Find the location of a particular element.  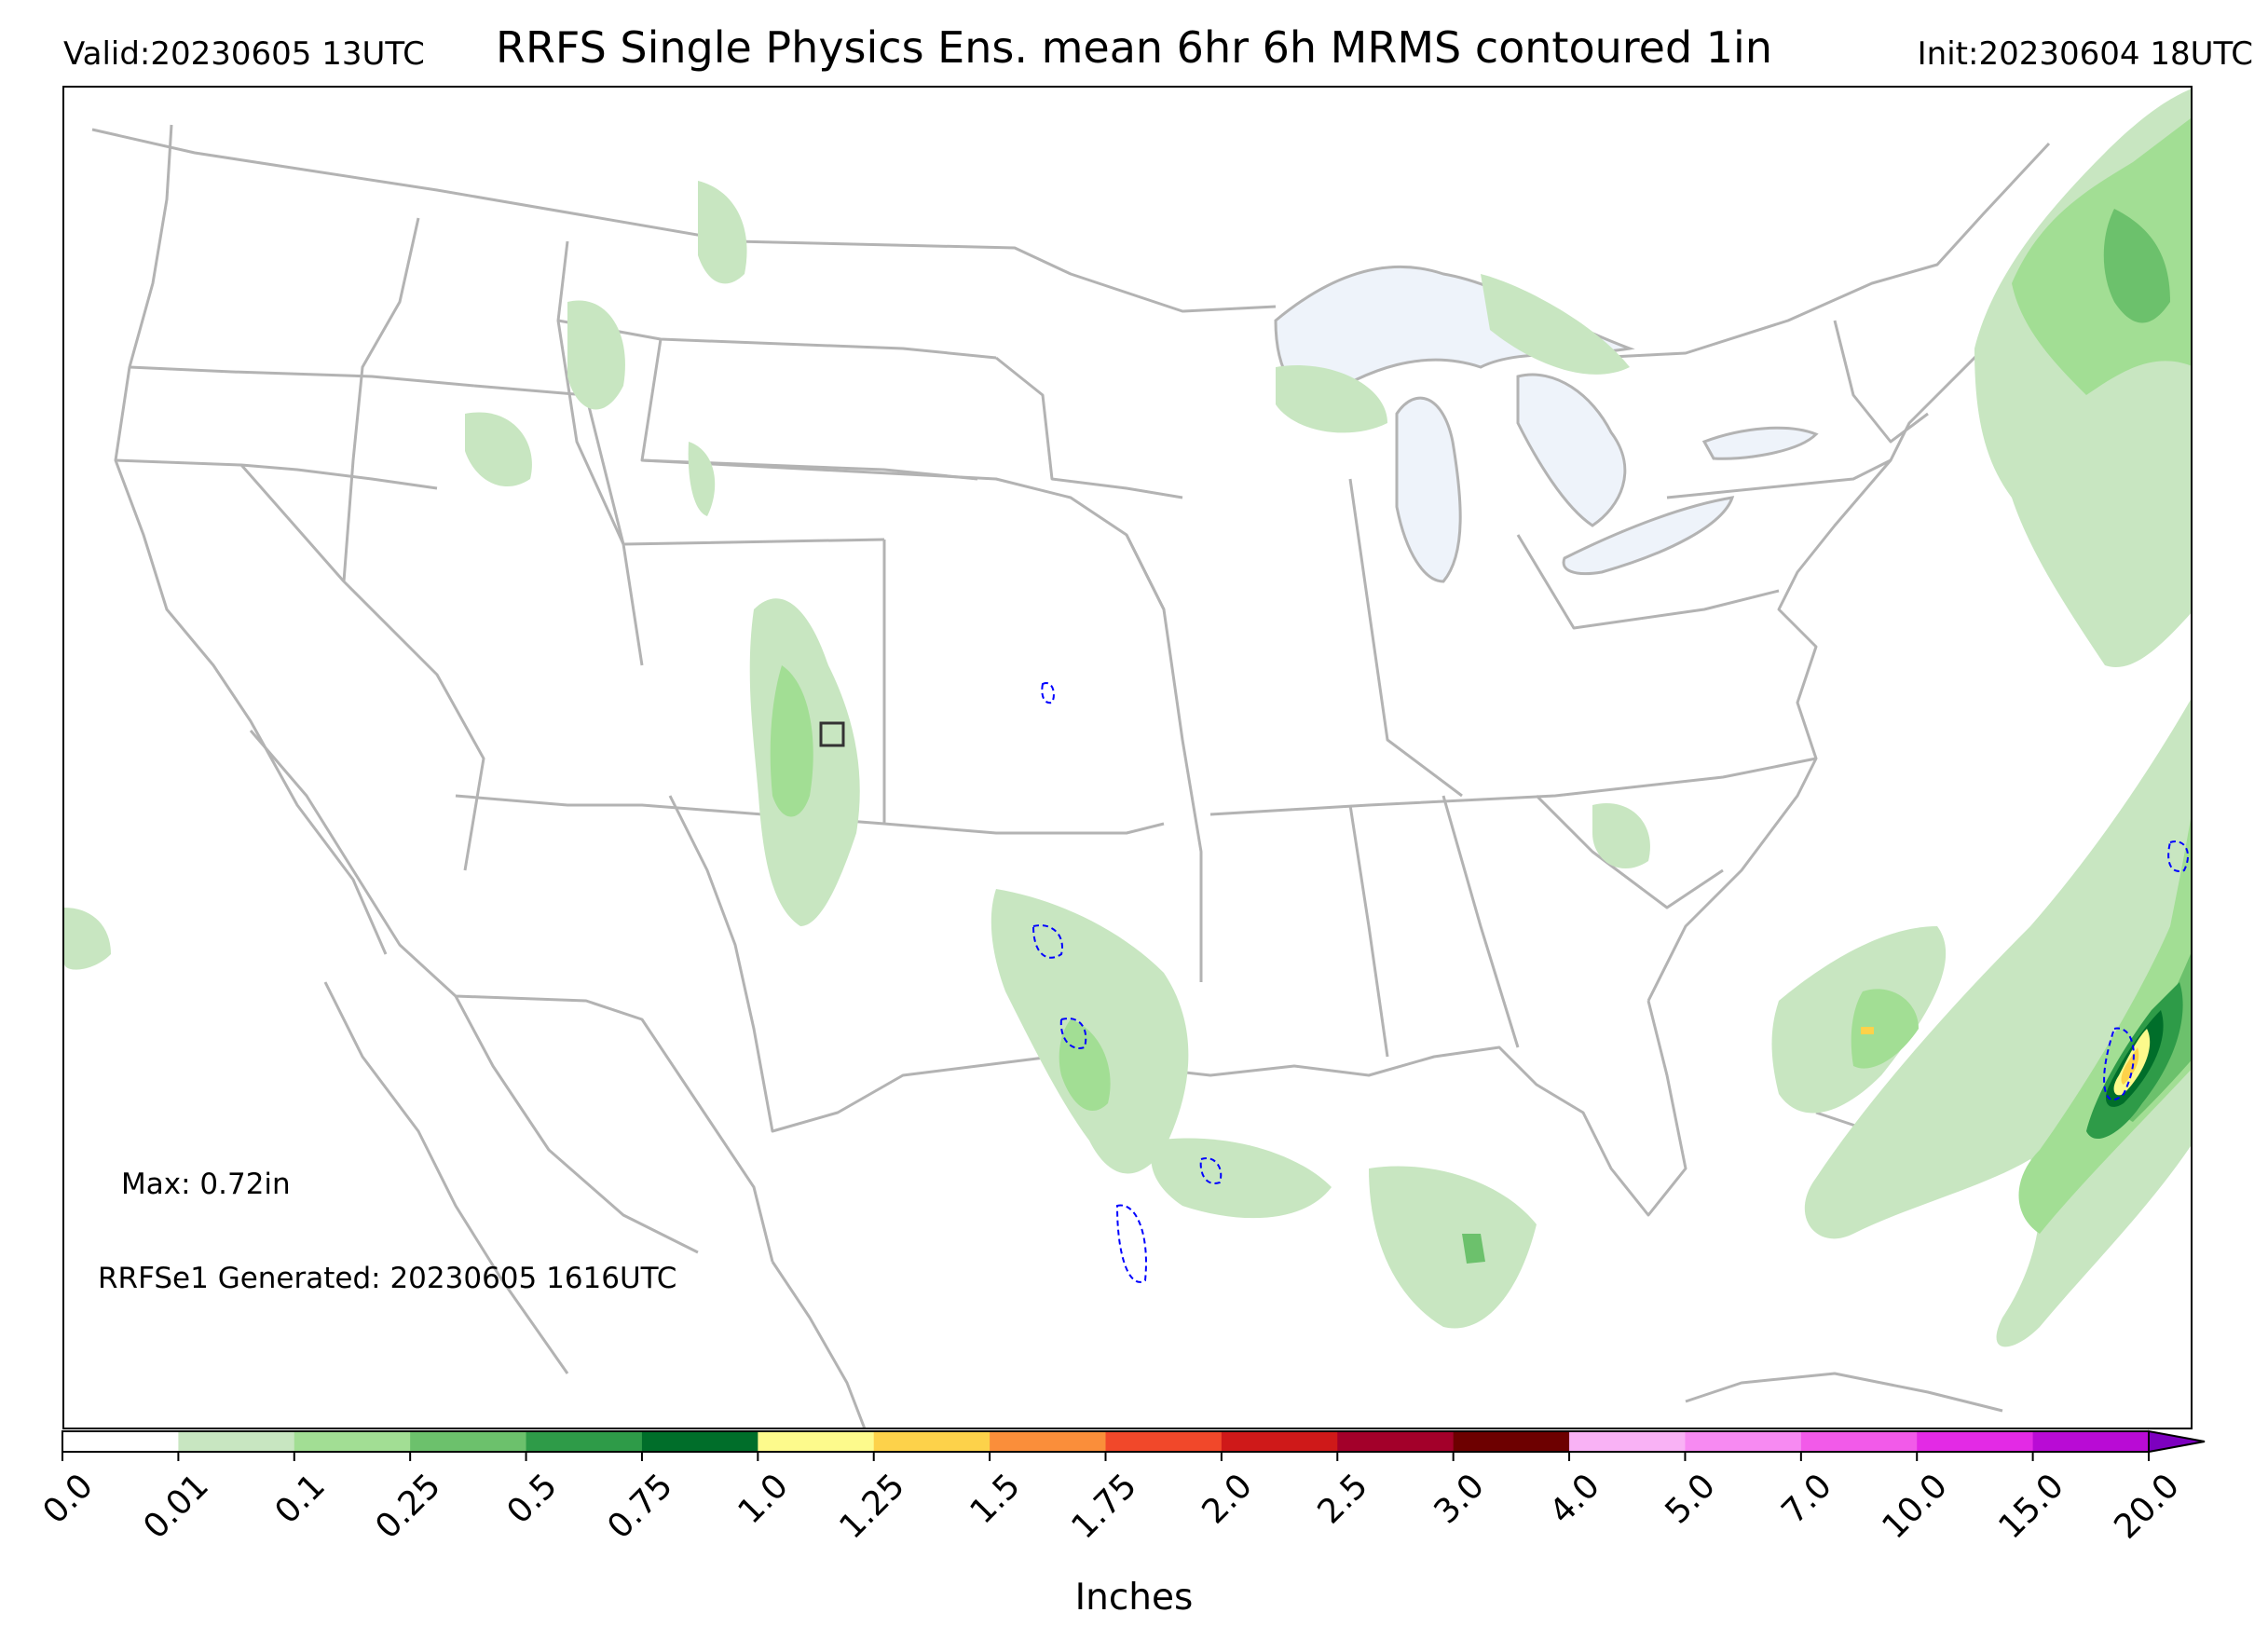

colorado-precip is located at coordinates (804, 762).